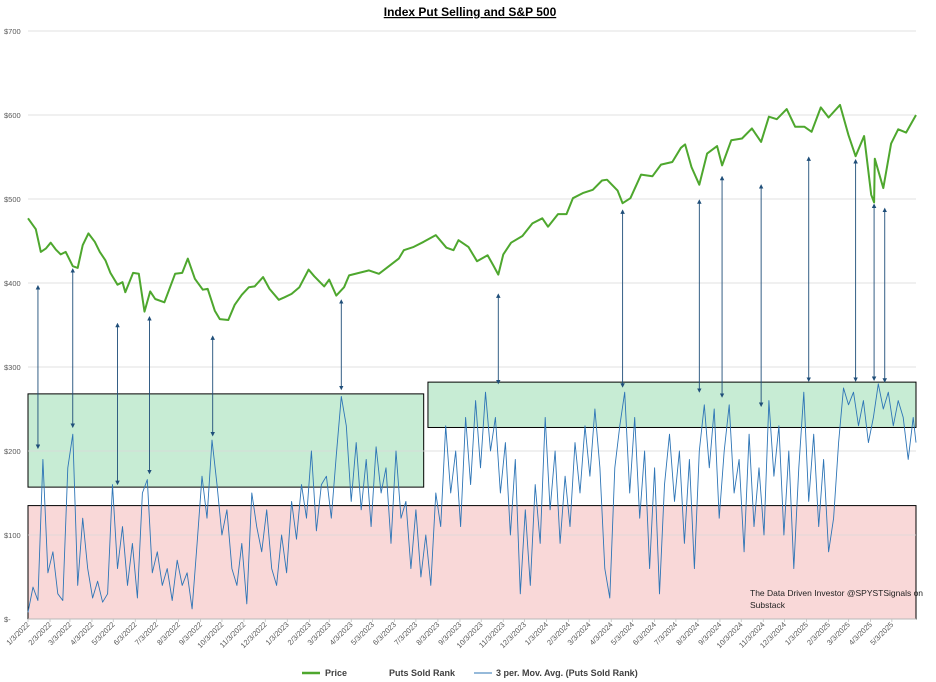 This screenshot has width=936, height=682. Describe the element at coordinates (12, 325) in the screenshot. I see `y-axis-ticks: $- $100 $200 $300 $400 $500 $600 $700` at that location.